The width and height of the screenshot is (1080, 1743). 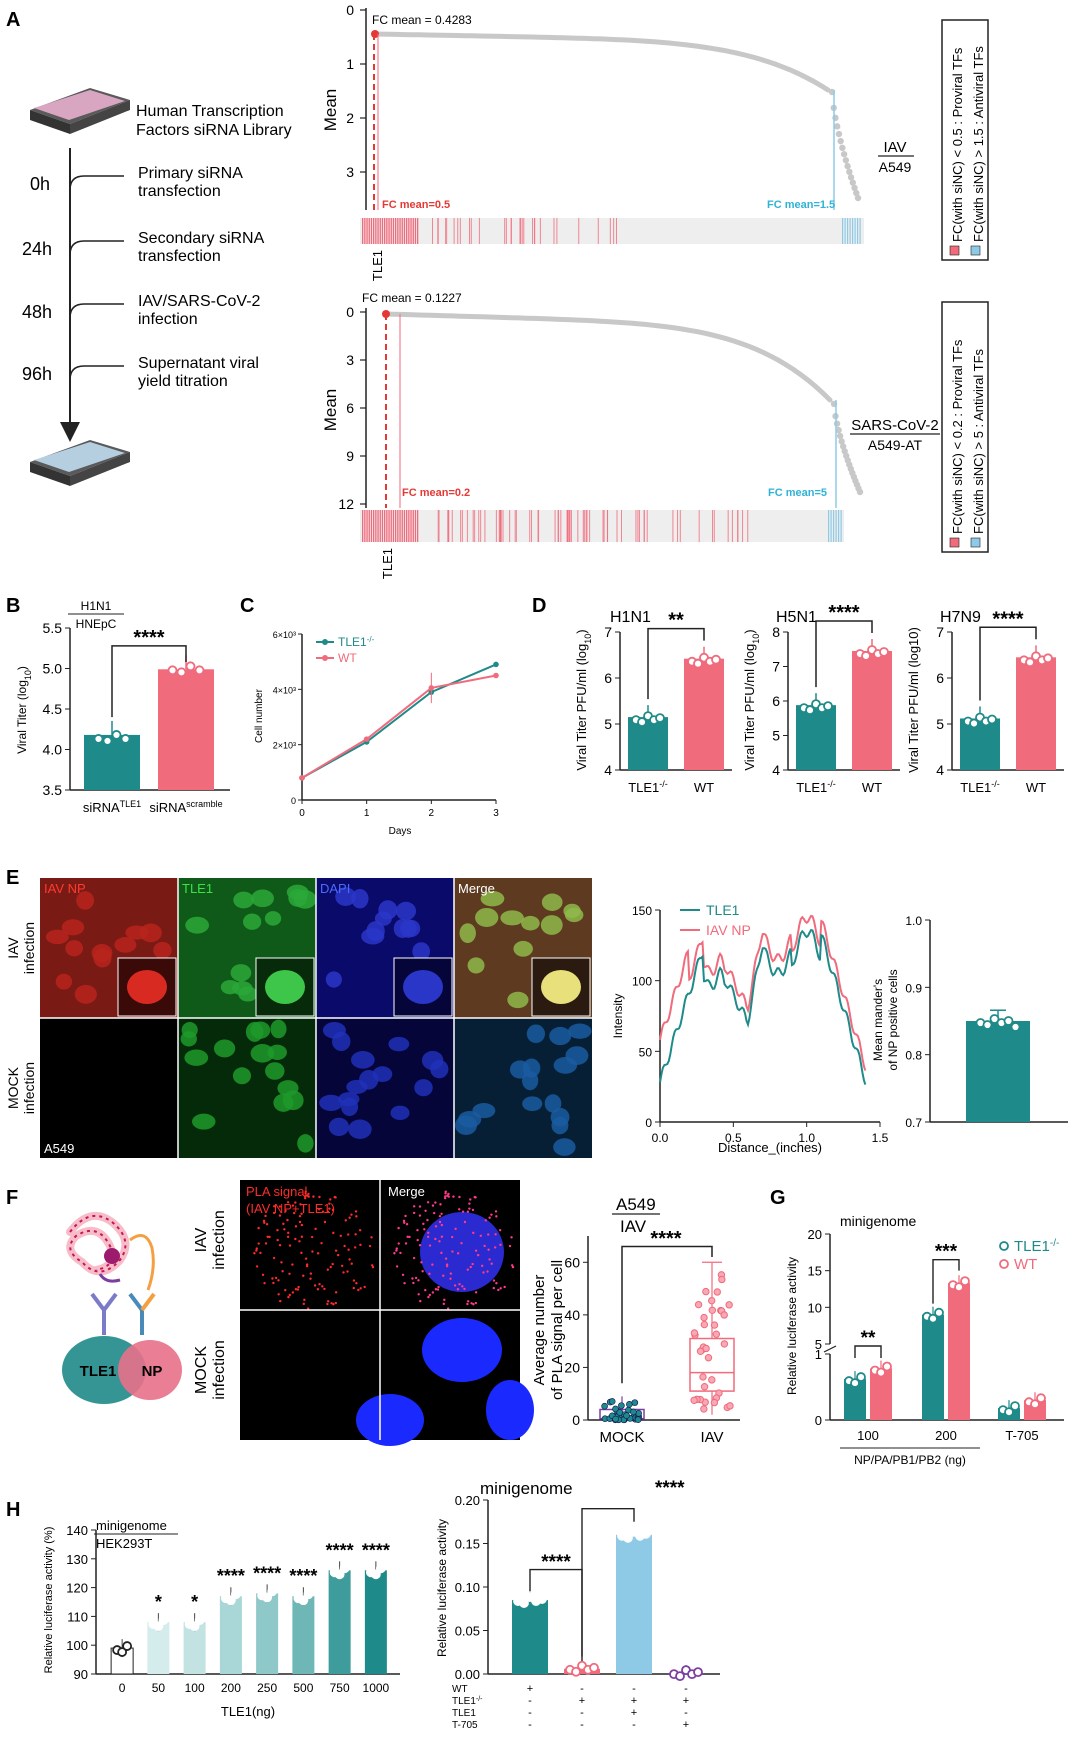 What do you see at coordinates (347, 658) in the screenshot?
I see `c-legend-wt: WT` at bounding box center [347, 658].